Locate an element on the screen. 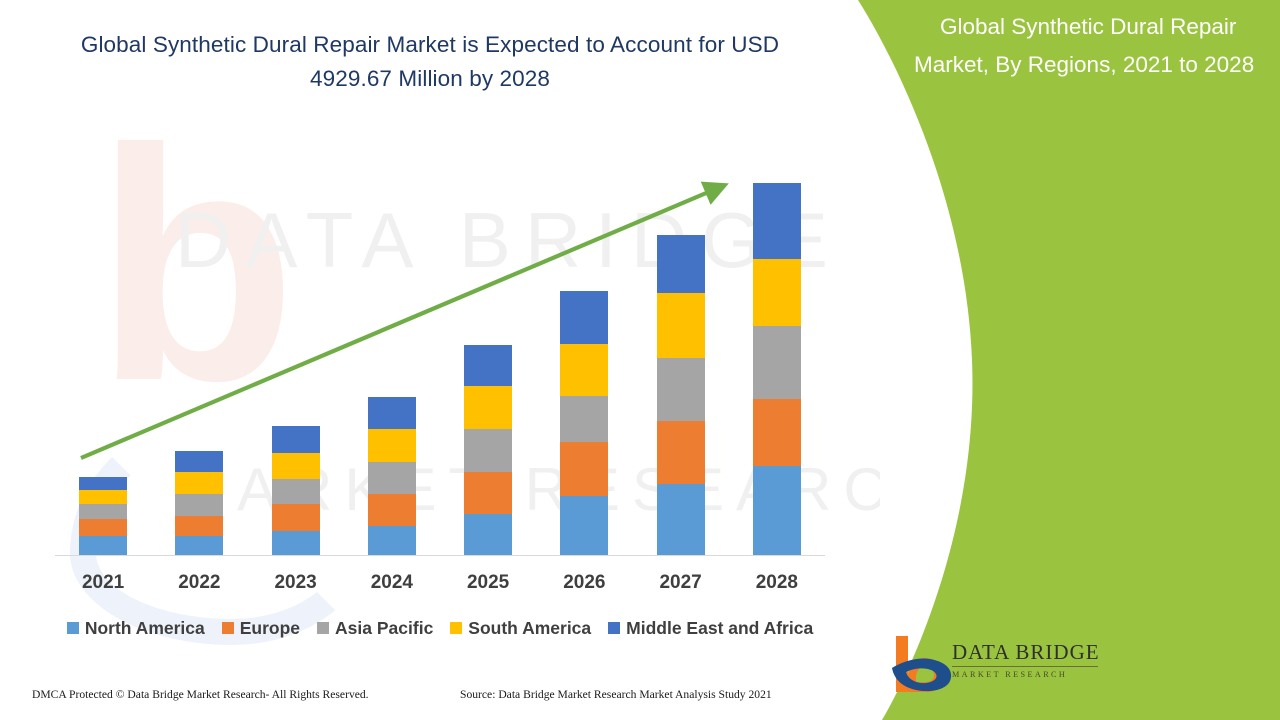  legend-item-asia-pacific: Asia Pacific is located at coordinates (375, 628).